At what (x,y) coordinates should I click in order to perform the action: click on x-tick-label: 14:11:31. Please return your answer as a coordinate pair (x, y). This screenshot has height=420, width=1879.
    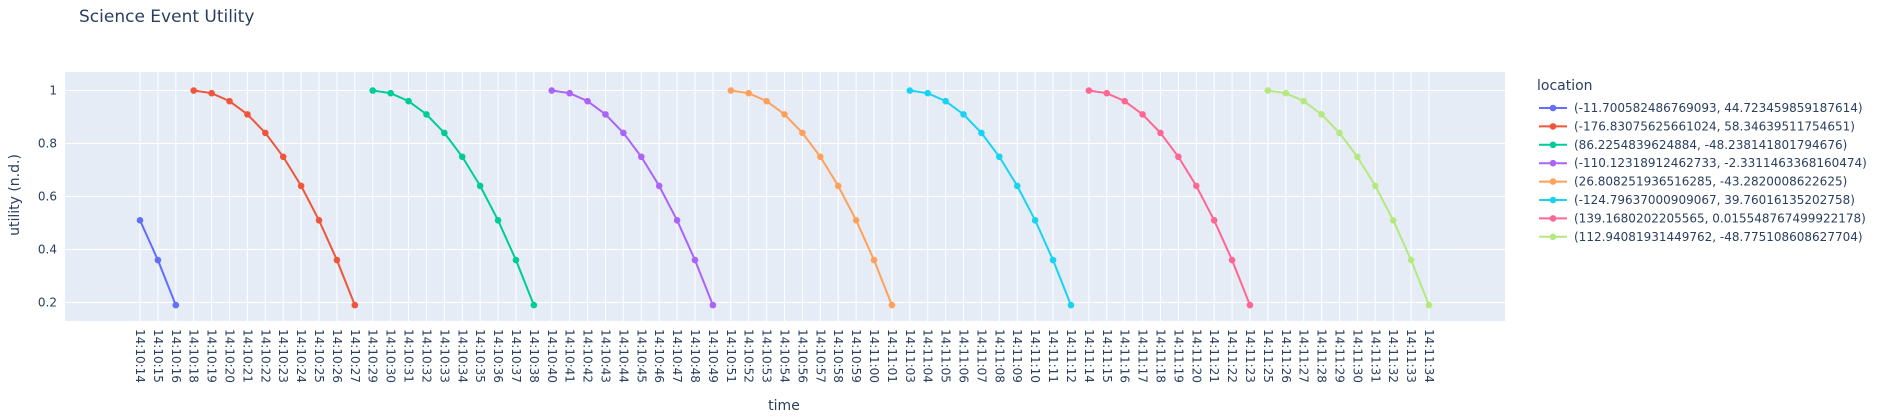
    Looking at the image, I should click on (1375, 356).